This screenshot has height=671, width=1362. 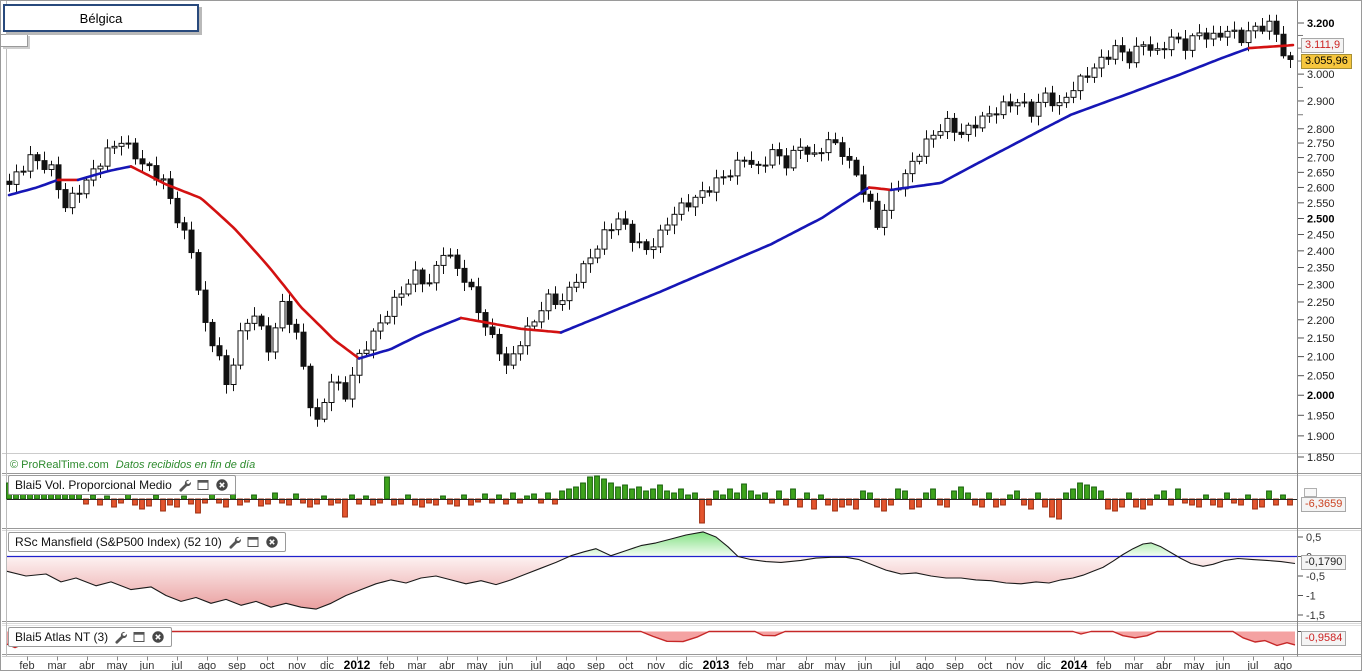 I want to click on time-tick-label: jul, so click(x=1252, y=665).